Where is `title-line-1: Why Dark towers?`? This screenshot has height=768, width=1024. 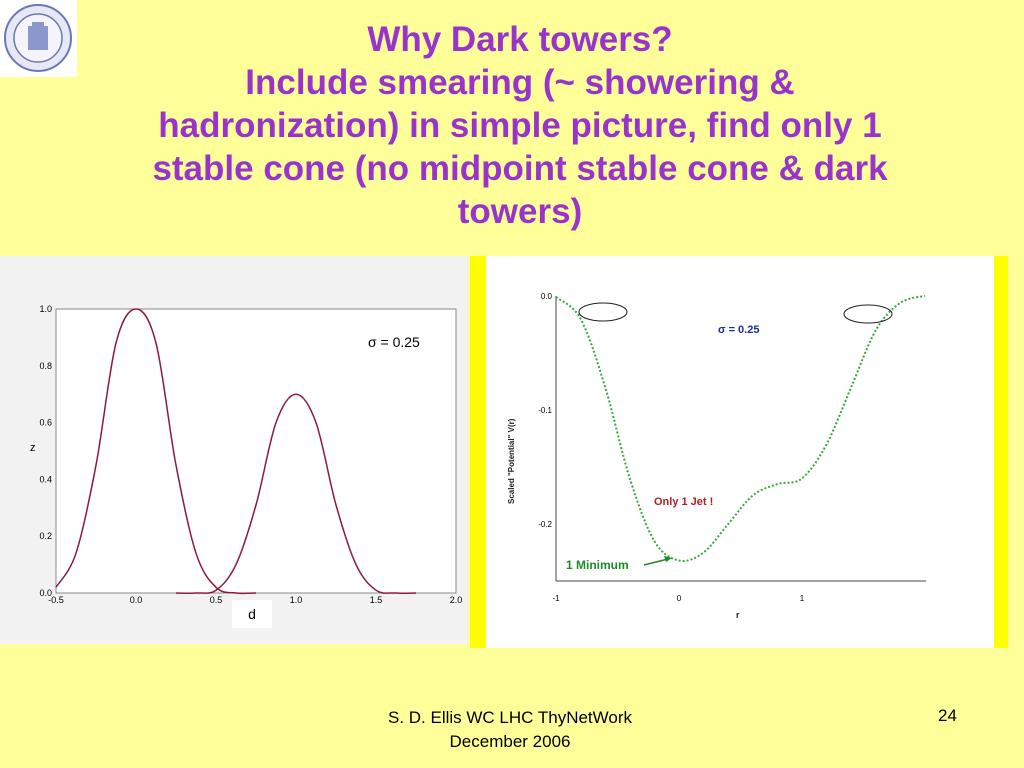
title-line-1: Why Dark towers? is located at coordinates (520, 39).